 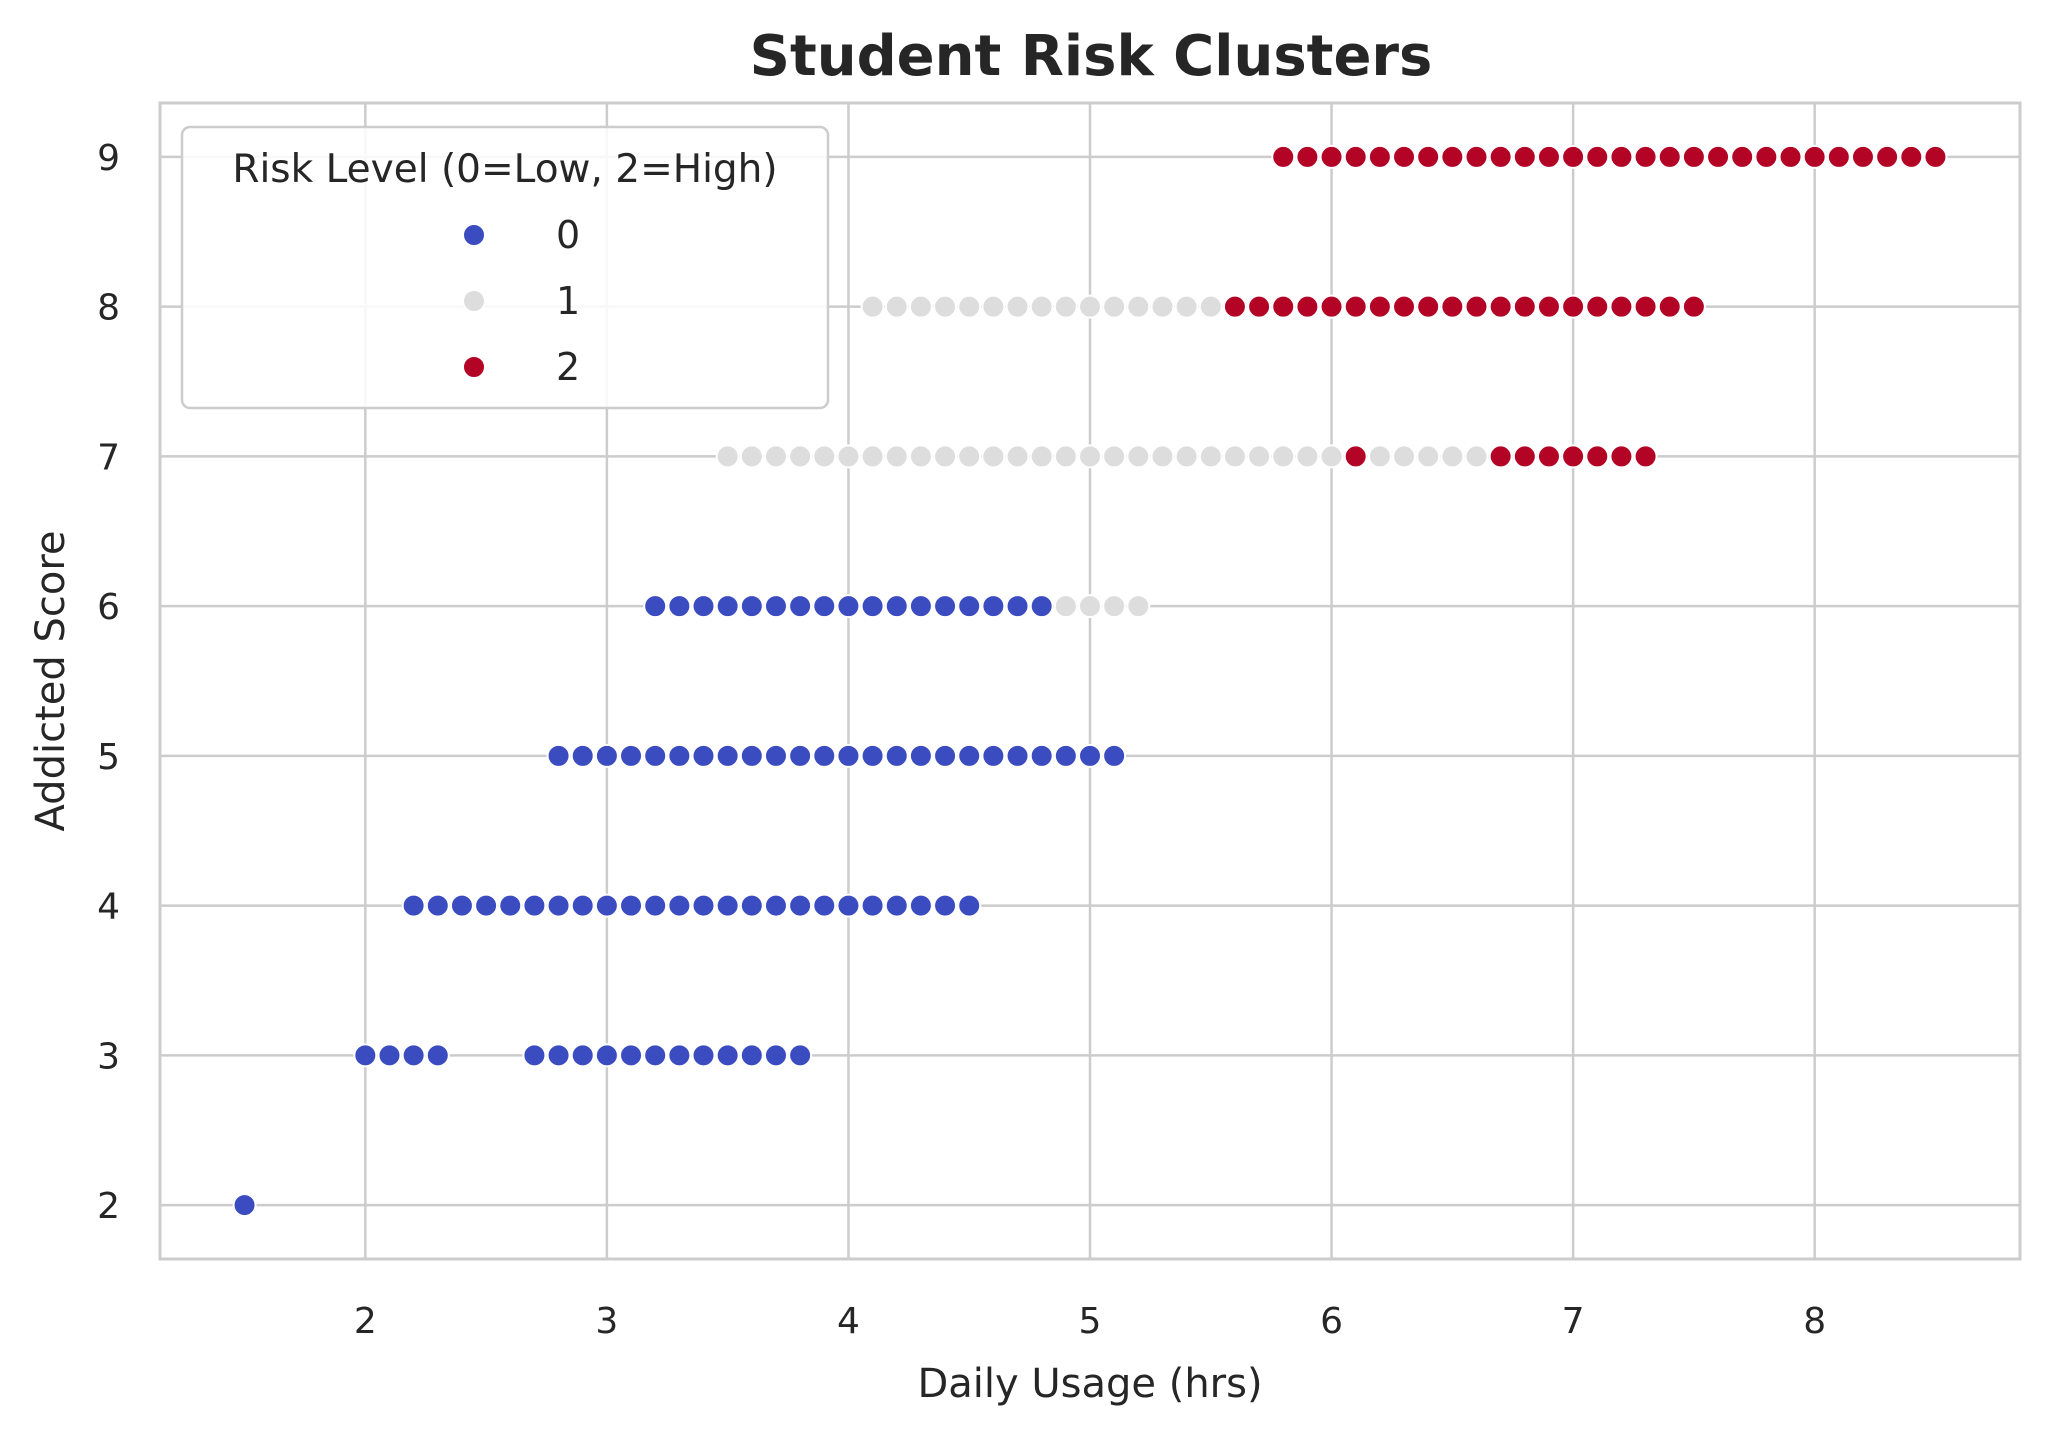 What do you see at coordinates (108, 158) in the screenshot?
I see `y-tick-label: 9` at bounding box center [108, 158].